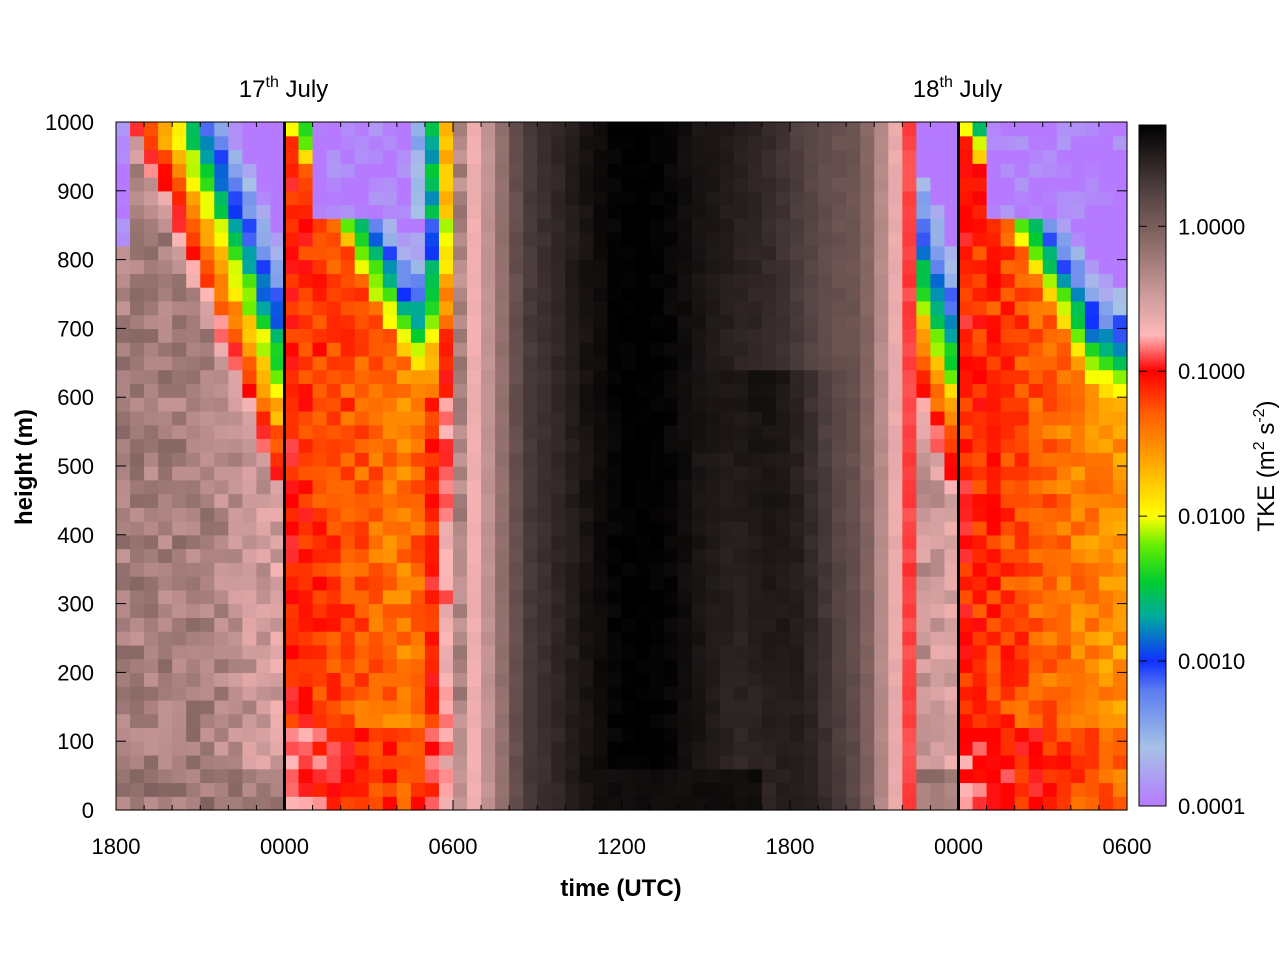  I want to click on colorbar-tick-label: 1.0000, so click(1211, 226).